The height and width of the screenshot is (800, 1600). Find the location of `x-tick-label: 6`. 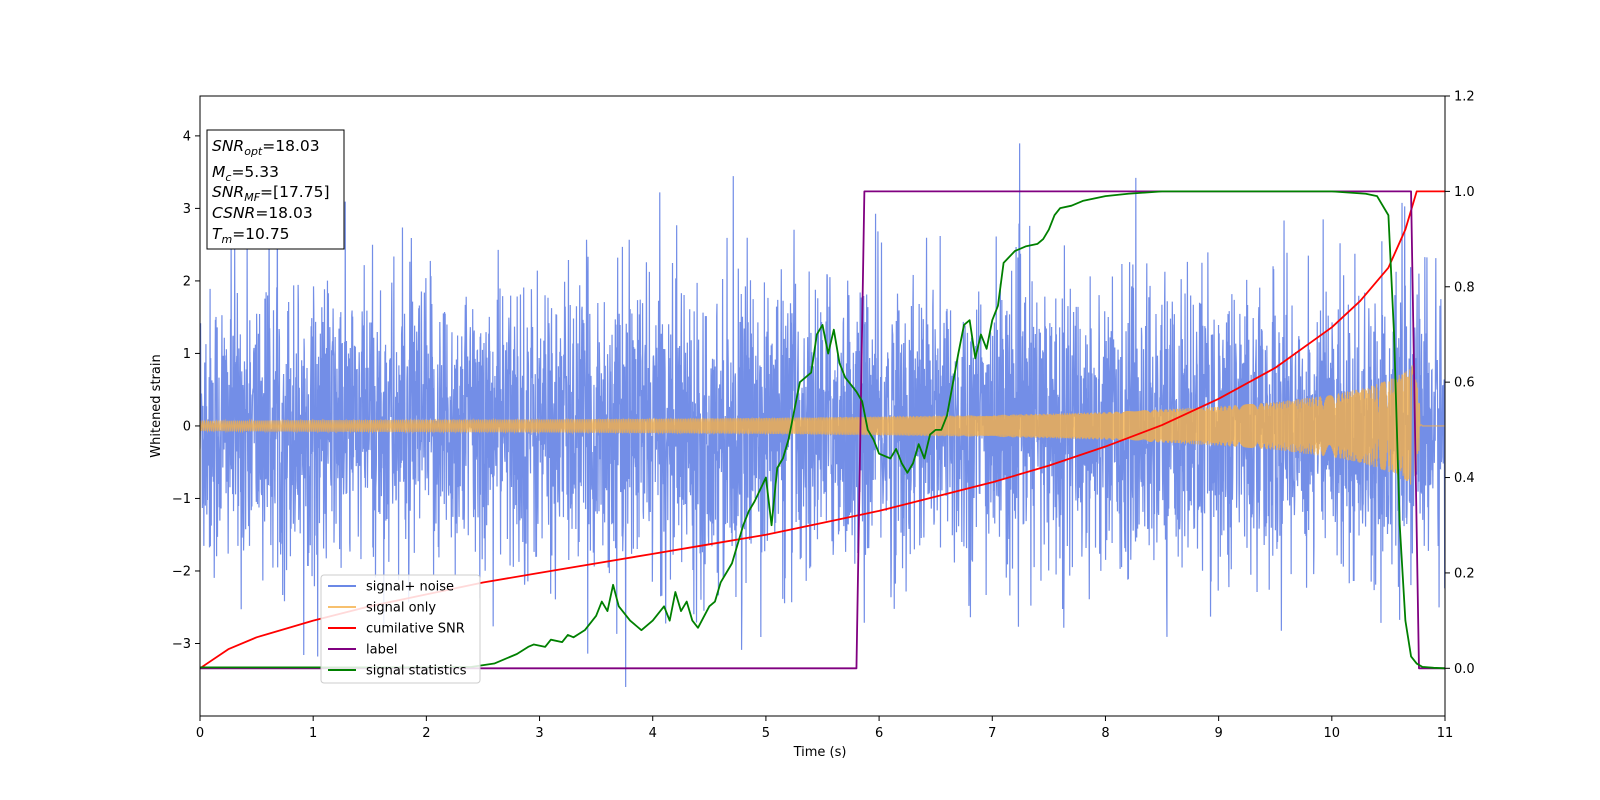

x-tick-label: 6 is located at coordinates (879, 733).